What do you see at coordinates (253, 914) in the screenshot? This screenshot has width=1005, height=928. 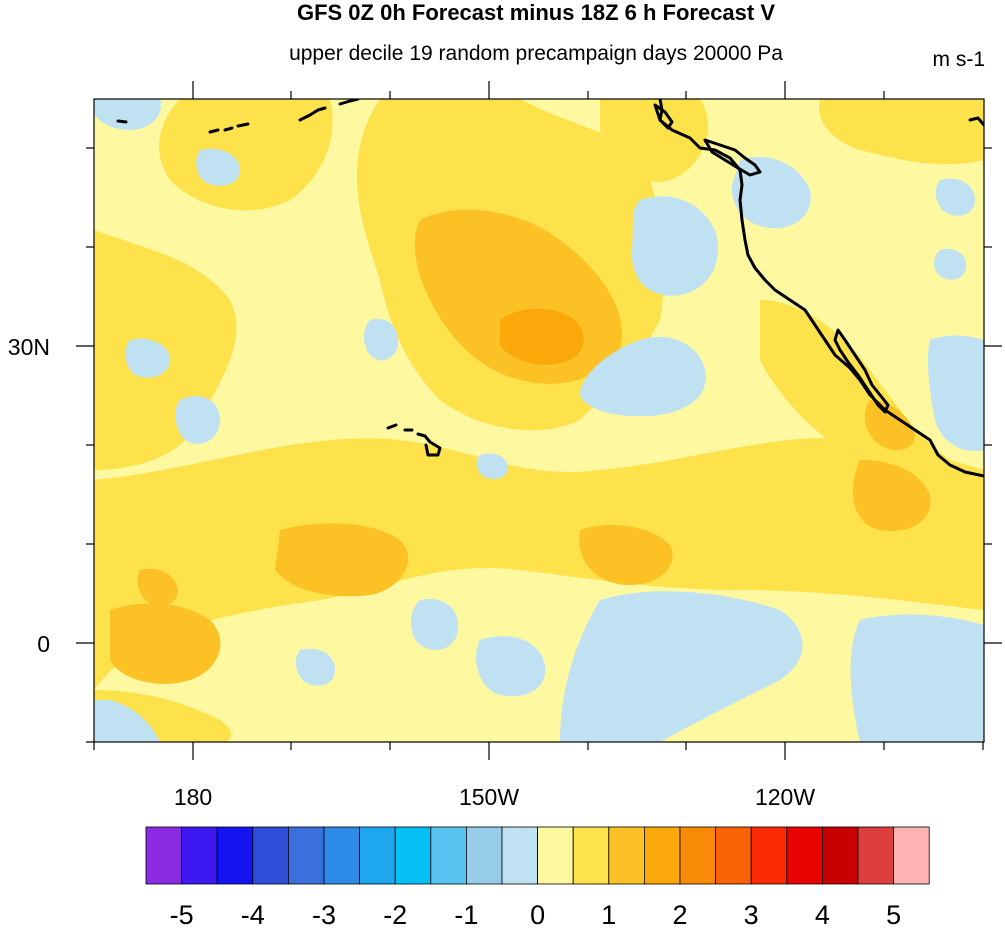 I see `colorbar-tick-label: -4` at bounding box center [253, 914].